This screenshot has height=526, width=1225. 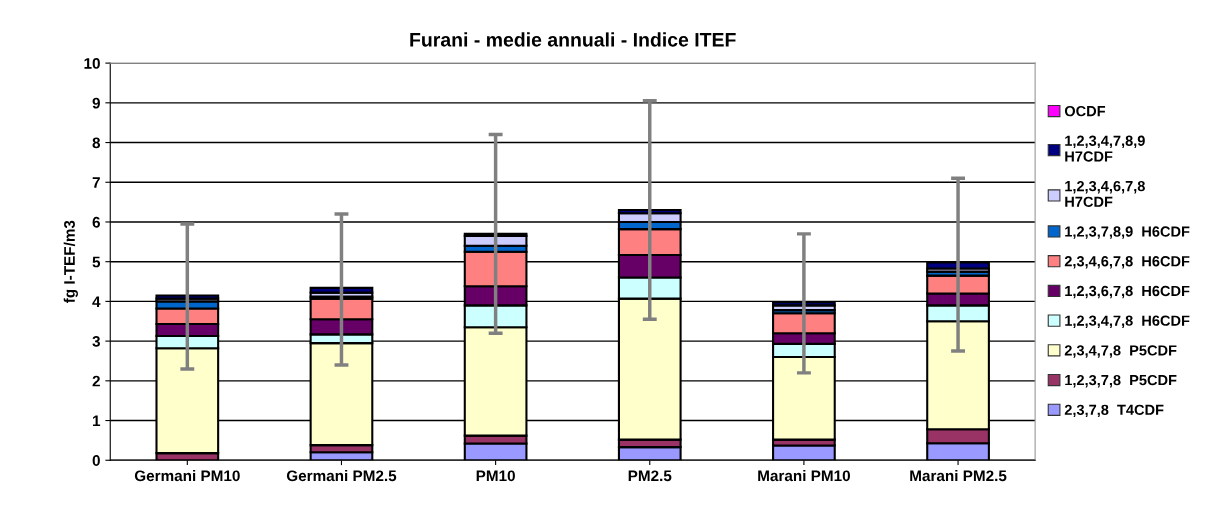 What do you see at coordinates (1105, 148) in the screenshot?
I see `legend-label: 1,2,3,4,7,8,9 H7CDF` at bounding box center [1105, 148].